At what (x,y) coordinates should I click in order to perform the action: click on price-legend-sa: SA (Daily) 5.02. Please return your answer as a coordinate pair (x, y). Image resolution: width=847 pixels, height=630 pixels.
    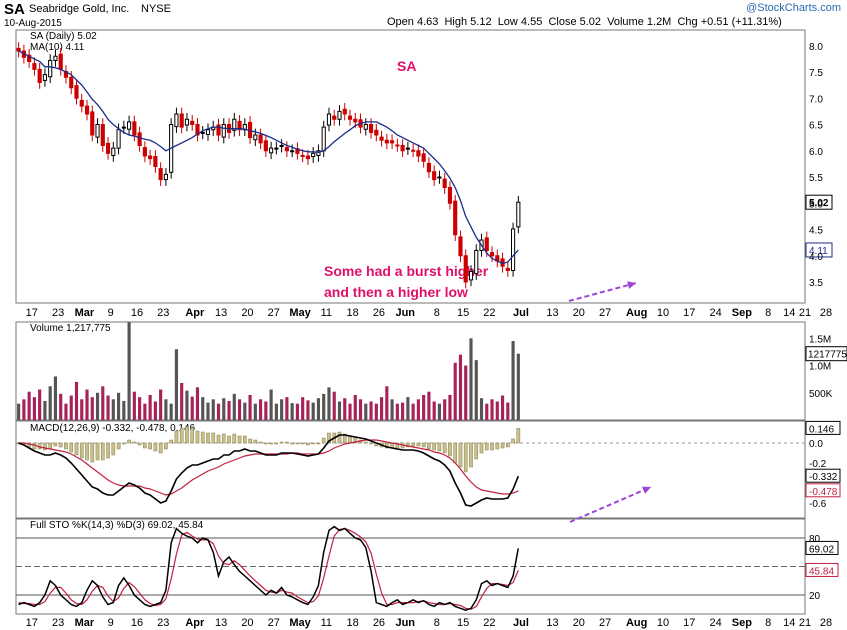
    Looking at the image, I should click on (63, 36).